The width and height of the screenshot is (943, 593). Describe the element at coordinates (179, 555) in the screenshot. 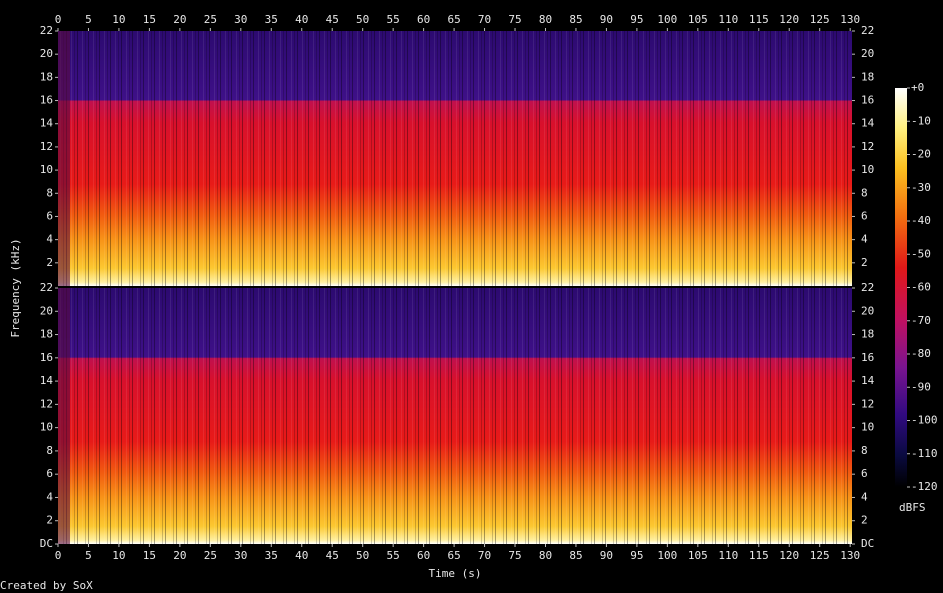

I see `x-tick-label: 20` at that location.